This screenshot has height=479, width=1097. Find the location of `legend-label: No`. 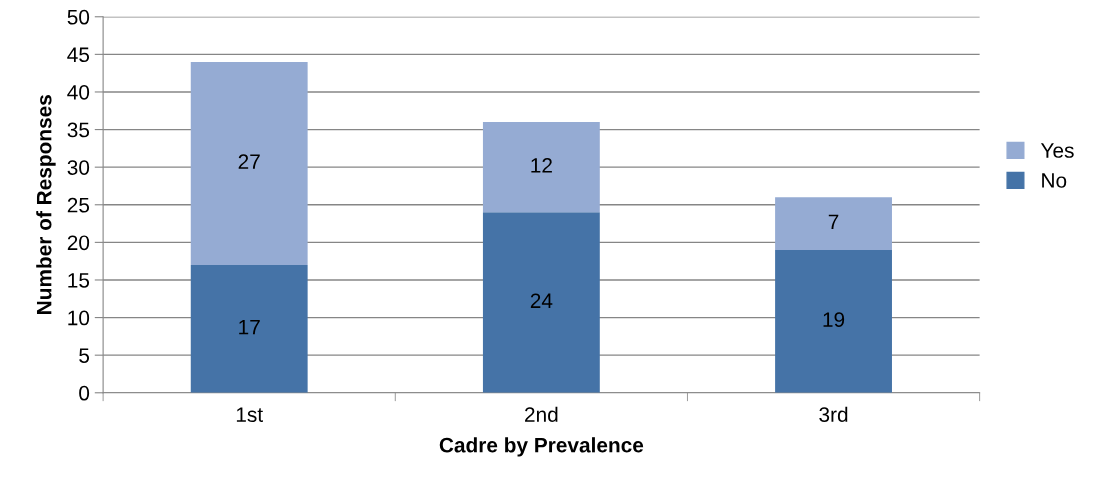

legend-label: No is located at coordinates (1054, 180).